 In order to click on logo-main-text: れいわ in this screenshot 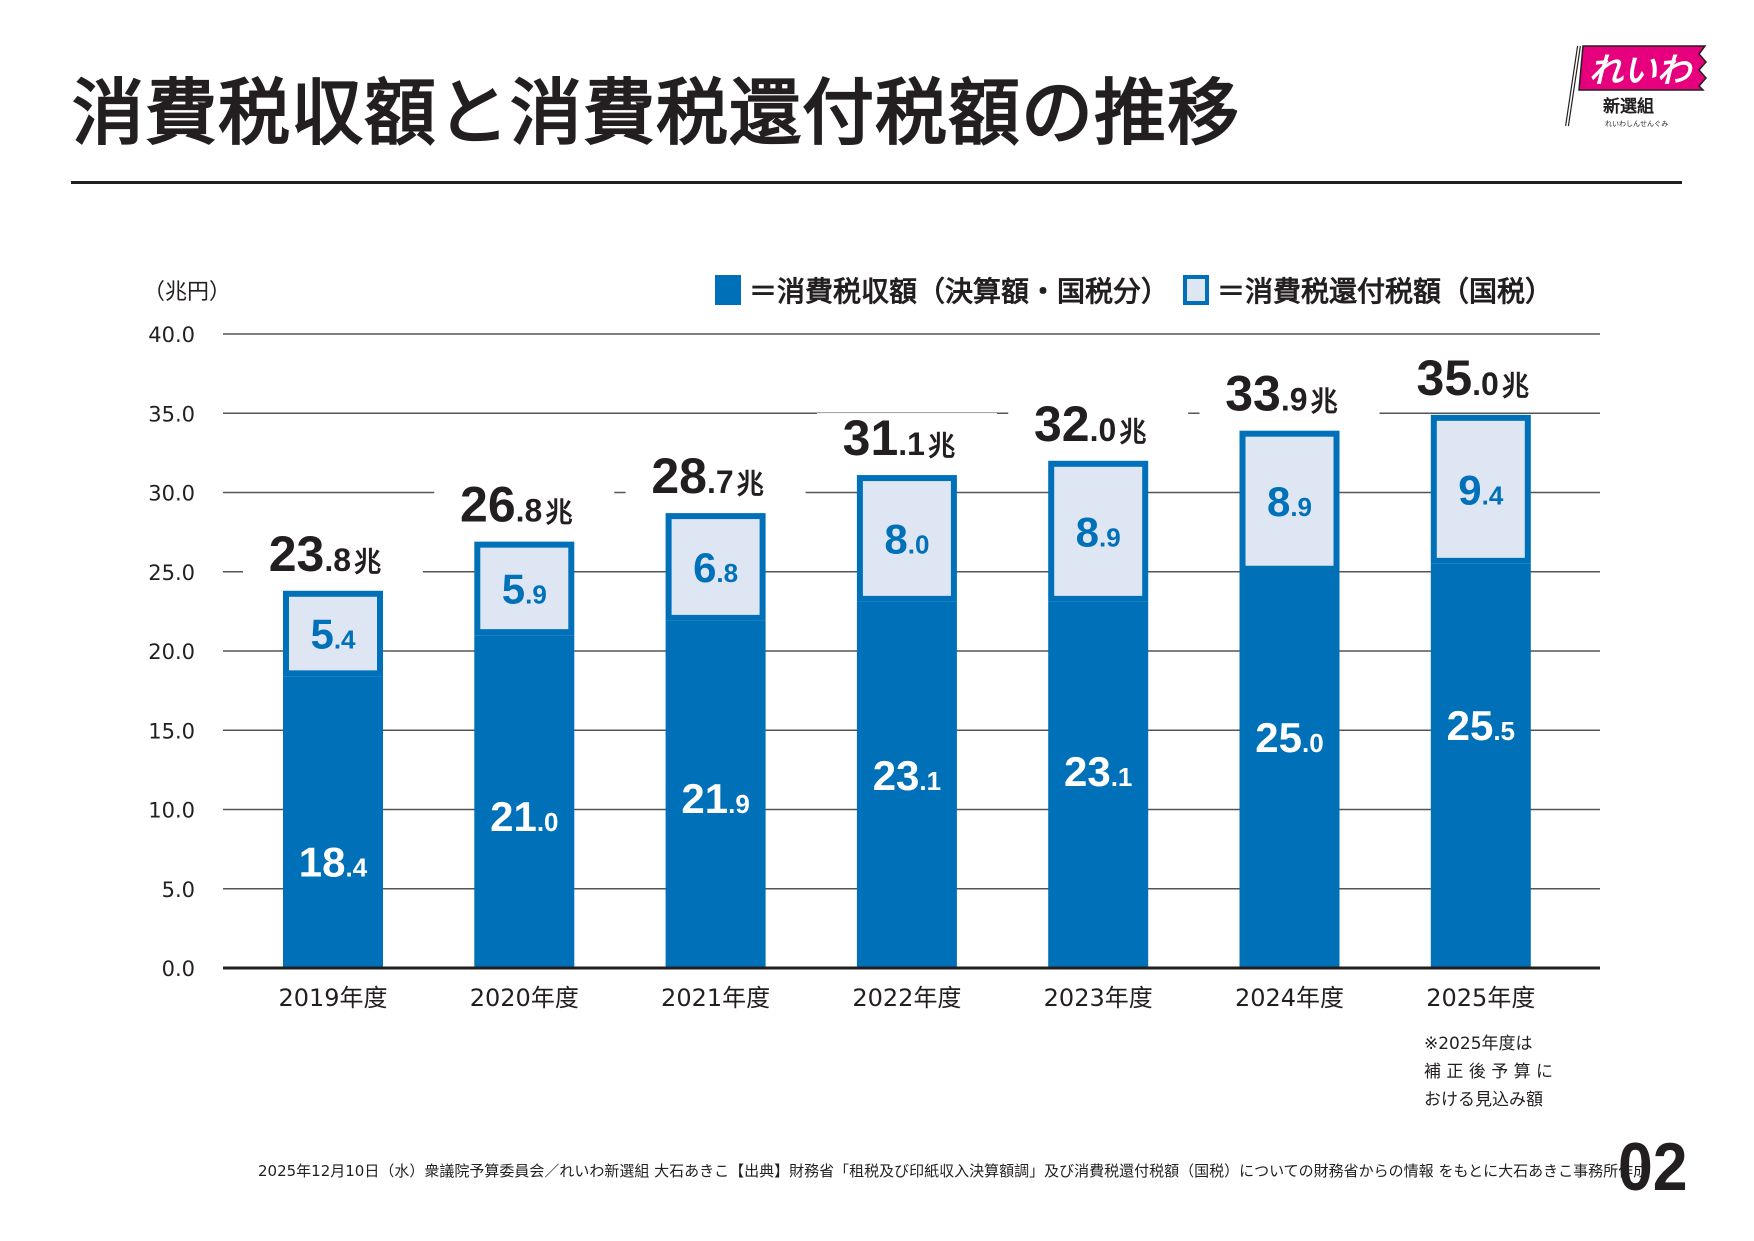, I will do `click(1641, 71)`.